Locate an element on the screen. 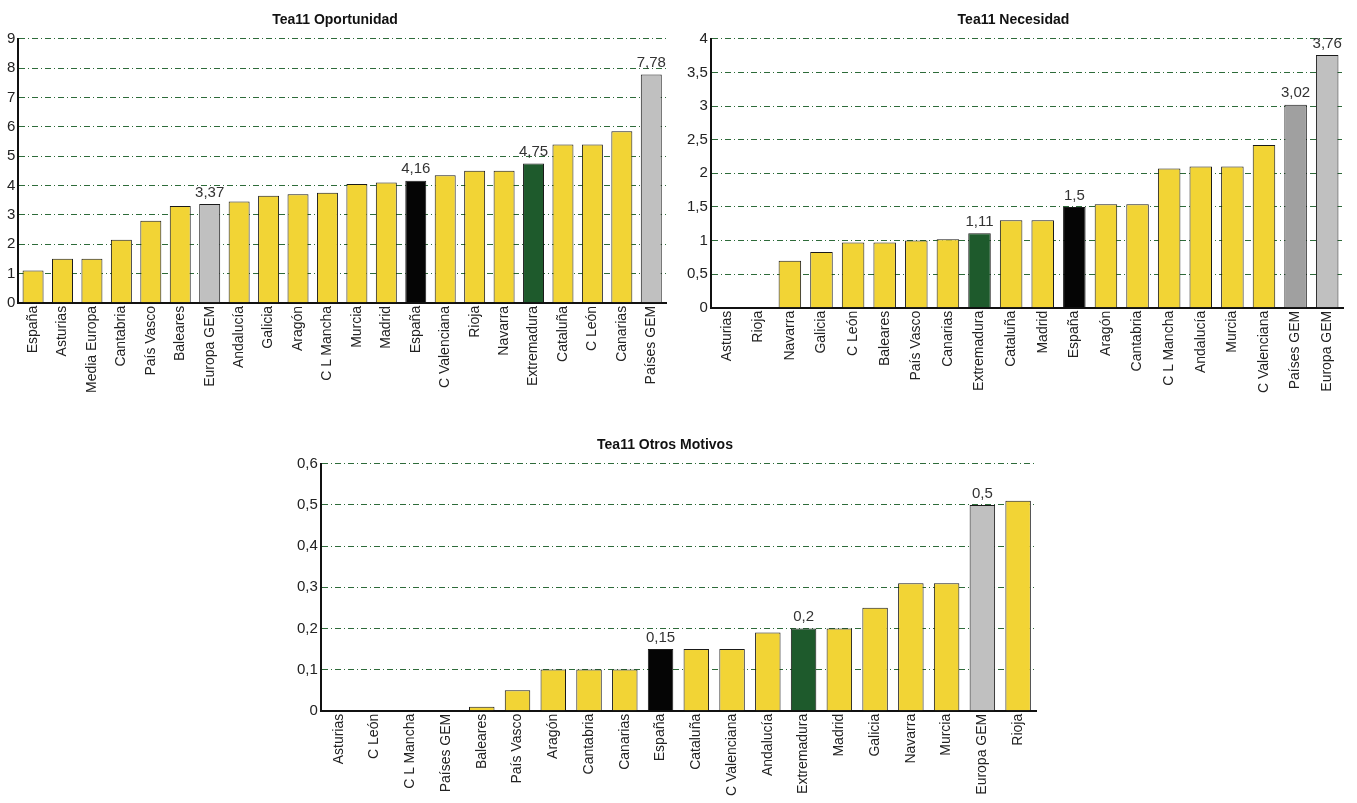  y-tick-label: 5 is located at coordinates (11, 155).